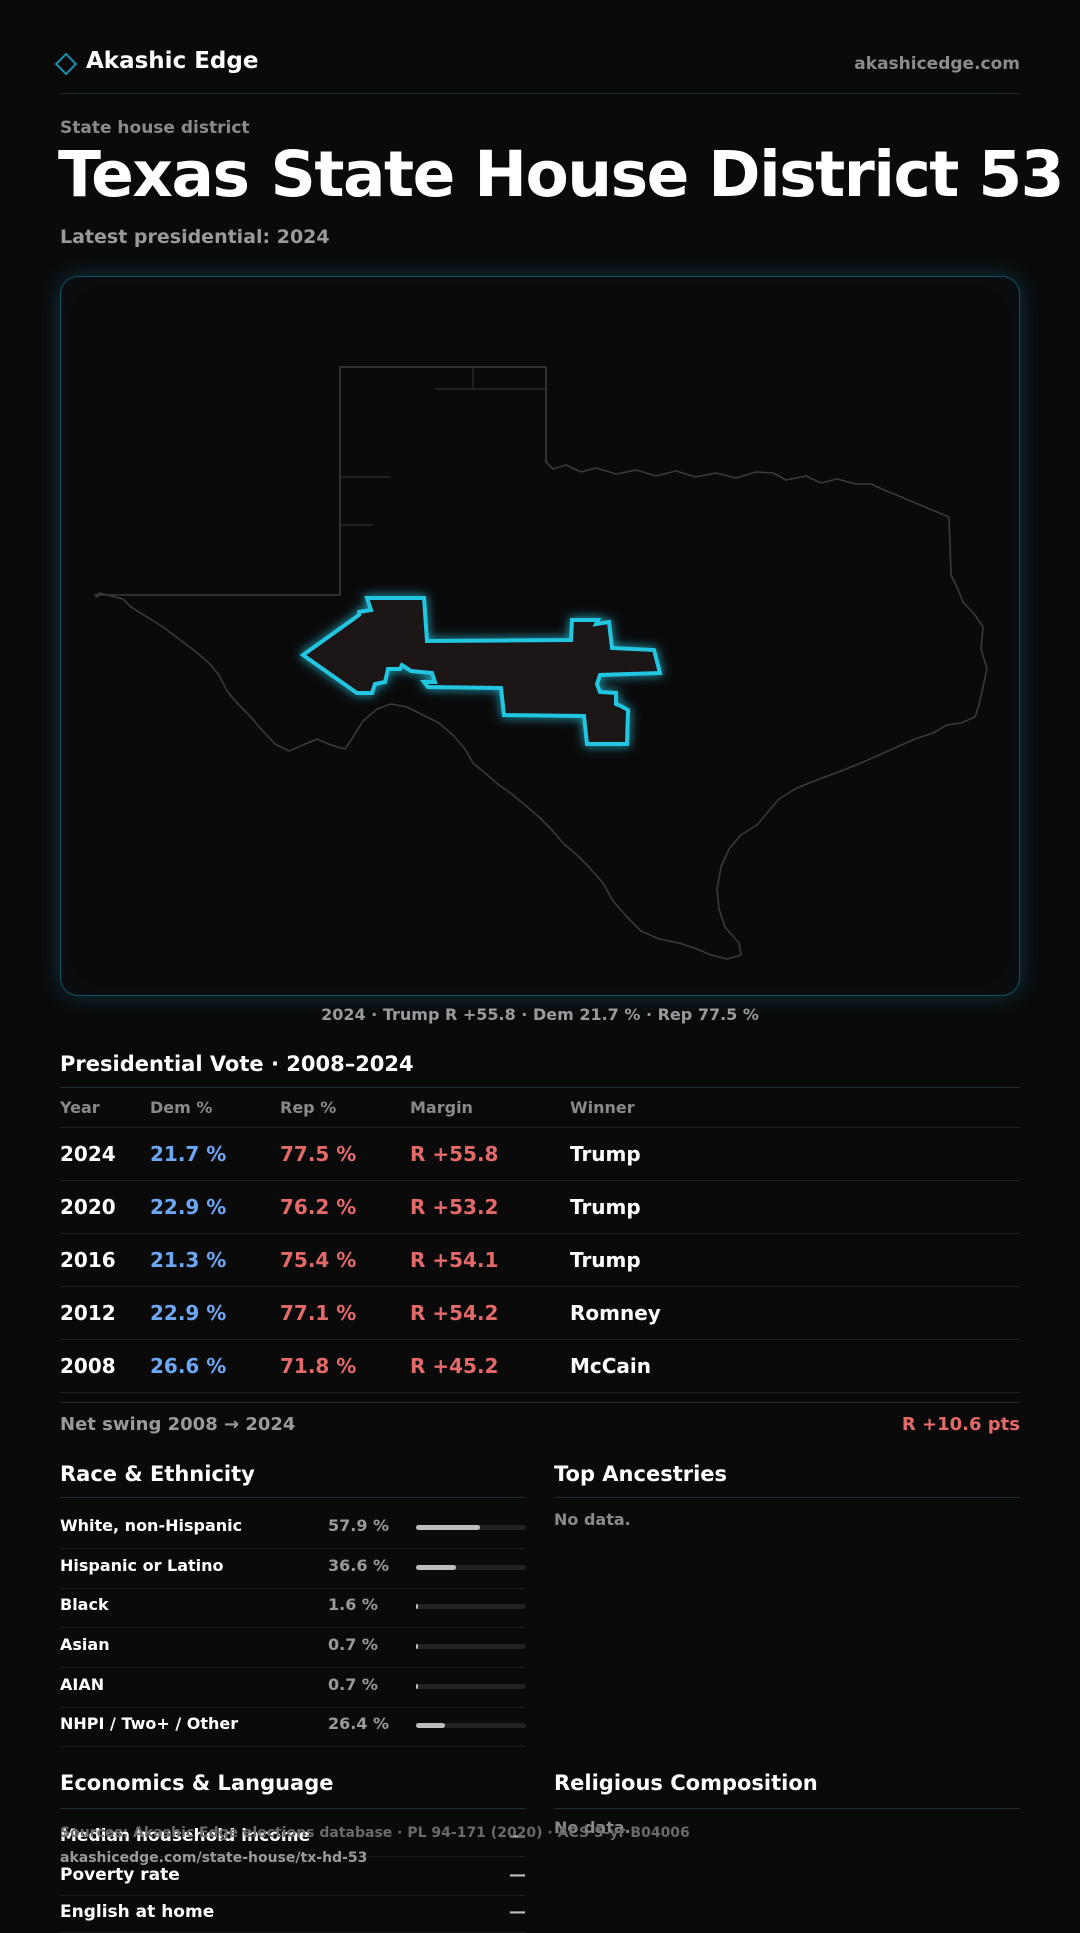  What do you see at coordinates (667, 174) in the screenshot?
I see `title-district: State House District 53` at bounding box center [667, 174].